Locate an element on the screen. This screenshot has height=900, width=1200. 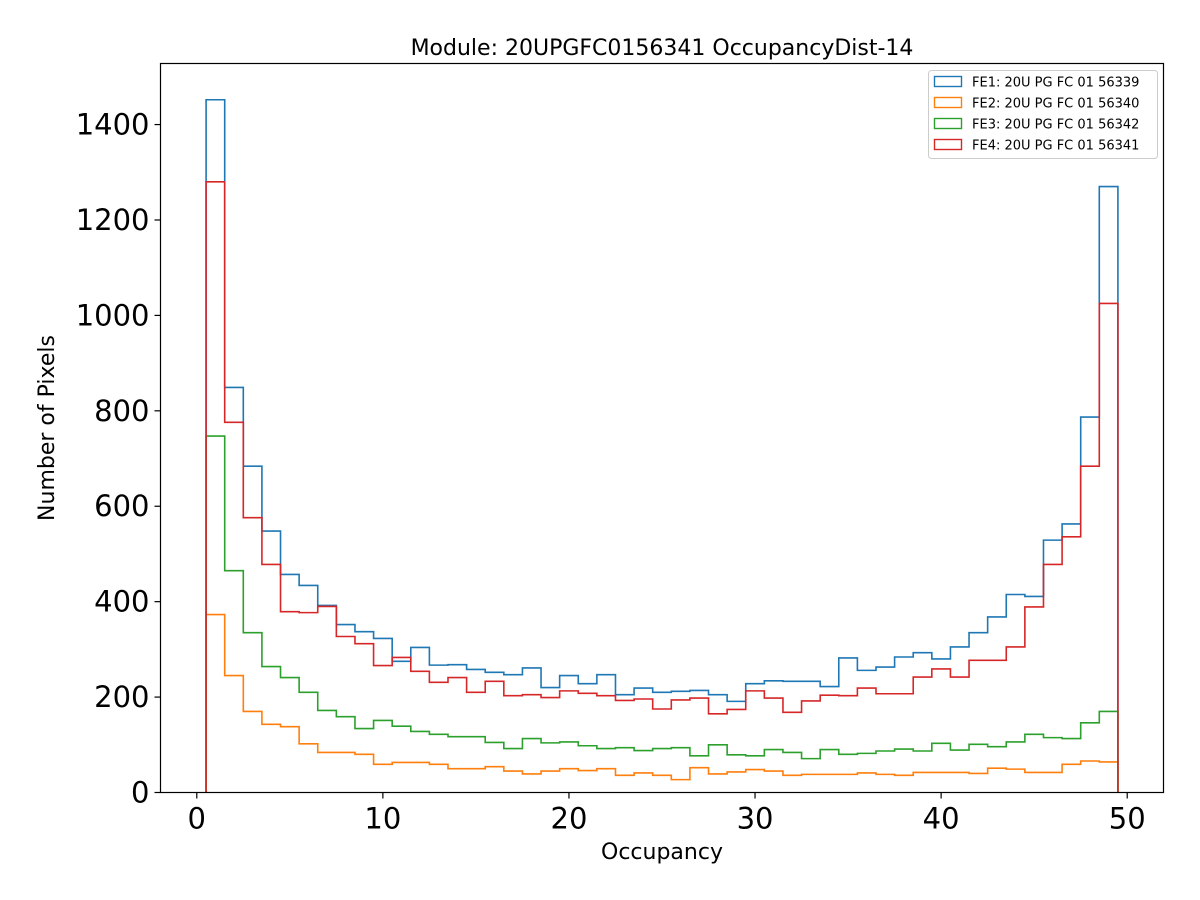
y-tick-label: 0 is located at coordinates (140, 793).